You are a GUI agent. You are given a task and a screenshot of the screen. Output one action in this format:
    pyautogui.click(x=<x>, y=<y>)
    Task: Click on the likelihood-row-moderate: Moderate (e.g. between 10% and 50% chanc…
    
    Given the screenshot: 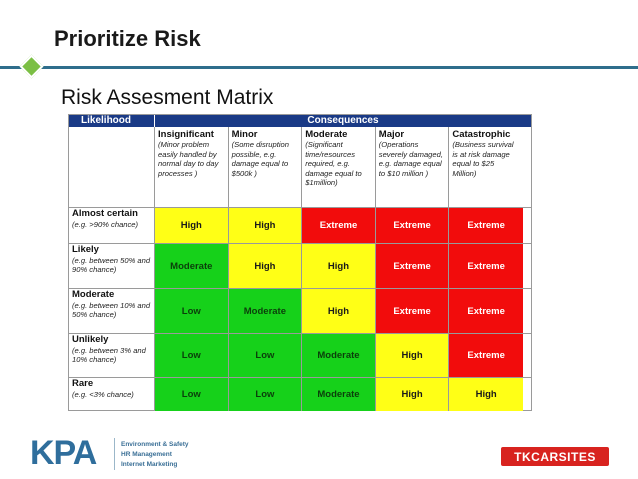 What is the action you would take?
    pyautogui.click(x=300, y=311)
    